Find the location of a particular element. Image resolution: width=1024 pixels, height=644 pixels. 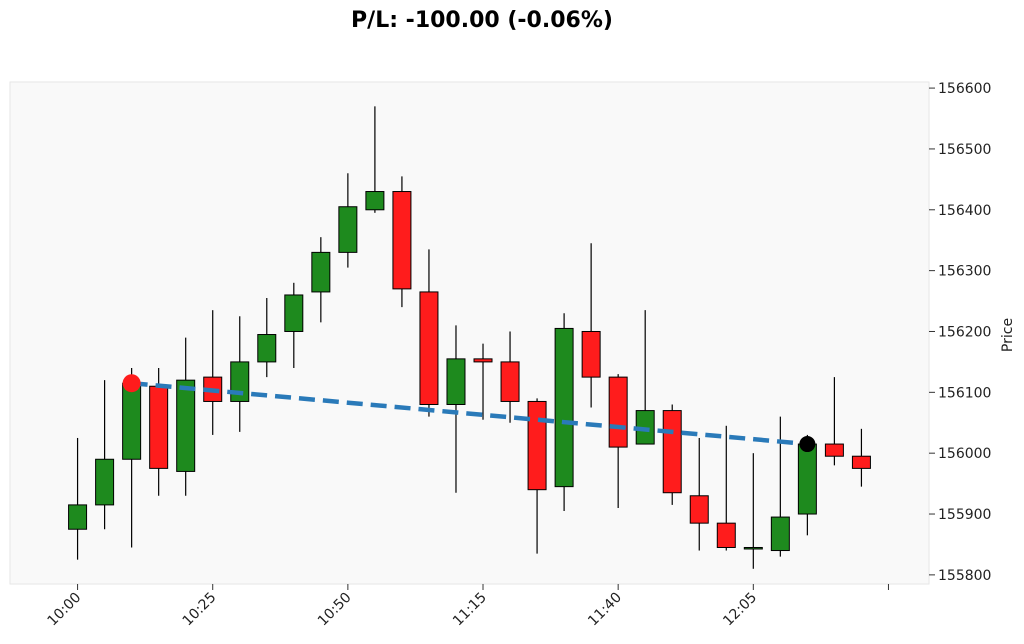

y-tick-label: 156400 is located at coordinates (964, 211).